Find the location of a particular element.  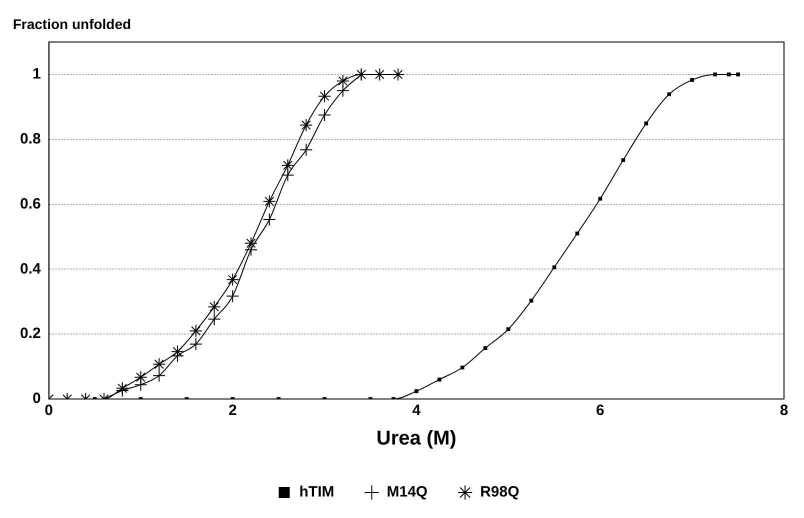

legend-label: M14Q is located at coordinates (407, 492).